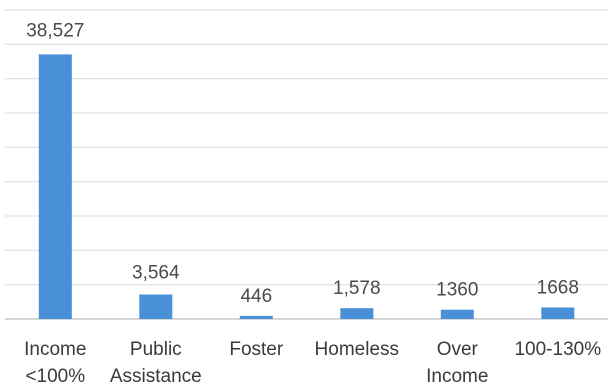 The height and width of the screenshot is (389, 613). What do you see at coordinates (55, 376) in the screenshot?
I see `category-label-0-line-1: <100%` at bounding box center [55, 376].